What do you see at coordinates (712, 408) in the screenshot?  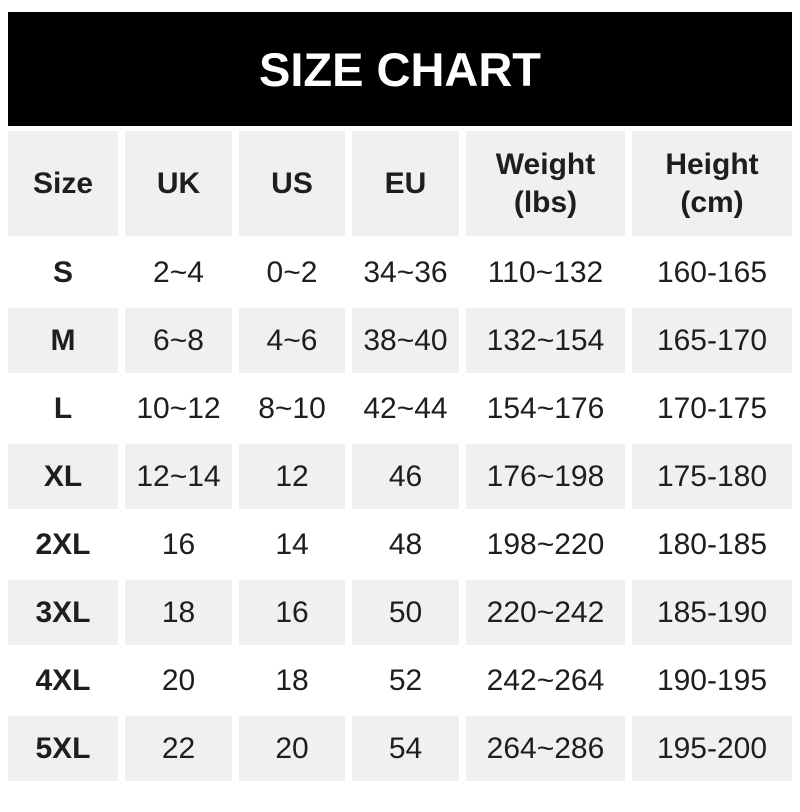 I see `height-cell: 170-175` at bounding box center [712, 408].